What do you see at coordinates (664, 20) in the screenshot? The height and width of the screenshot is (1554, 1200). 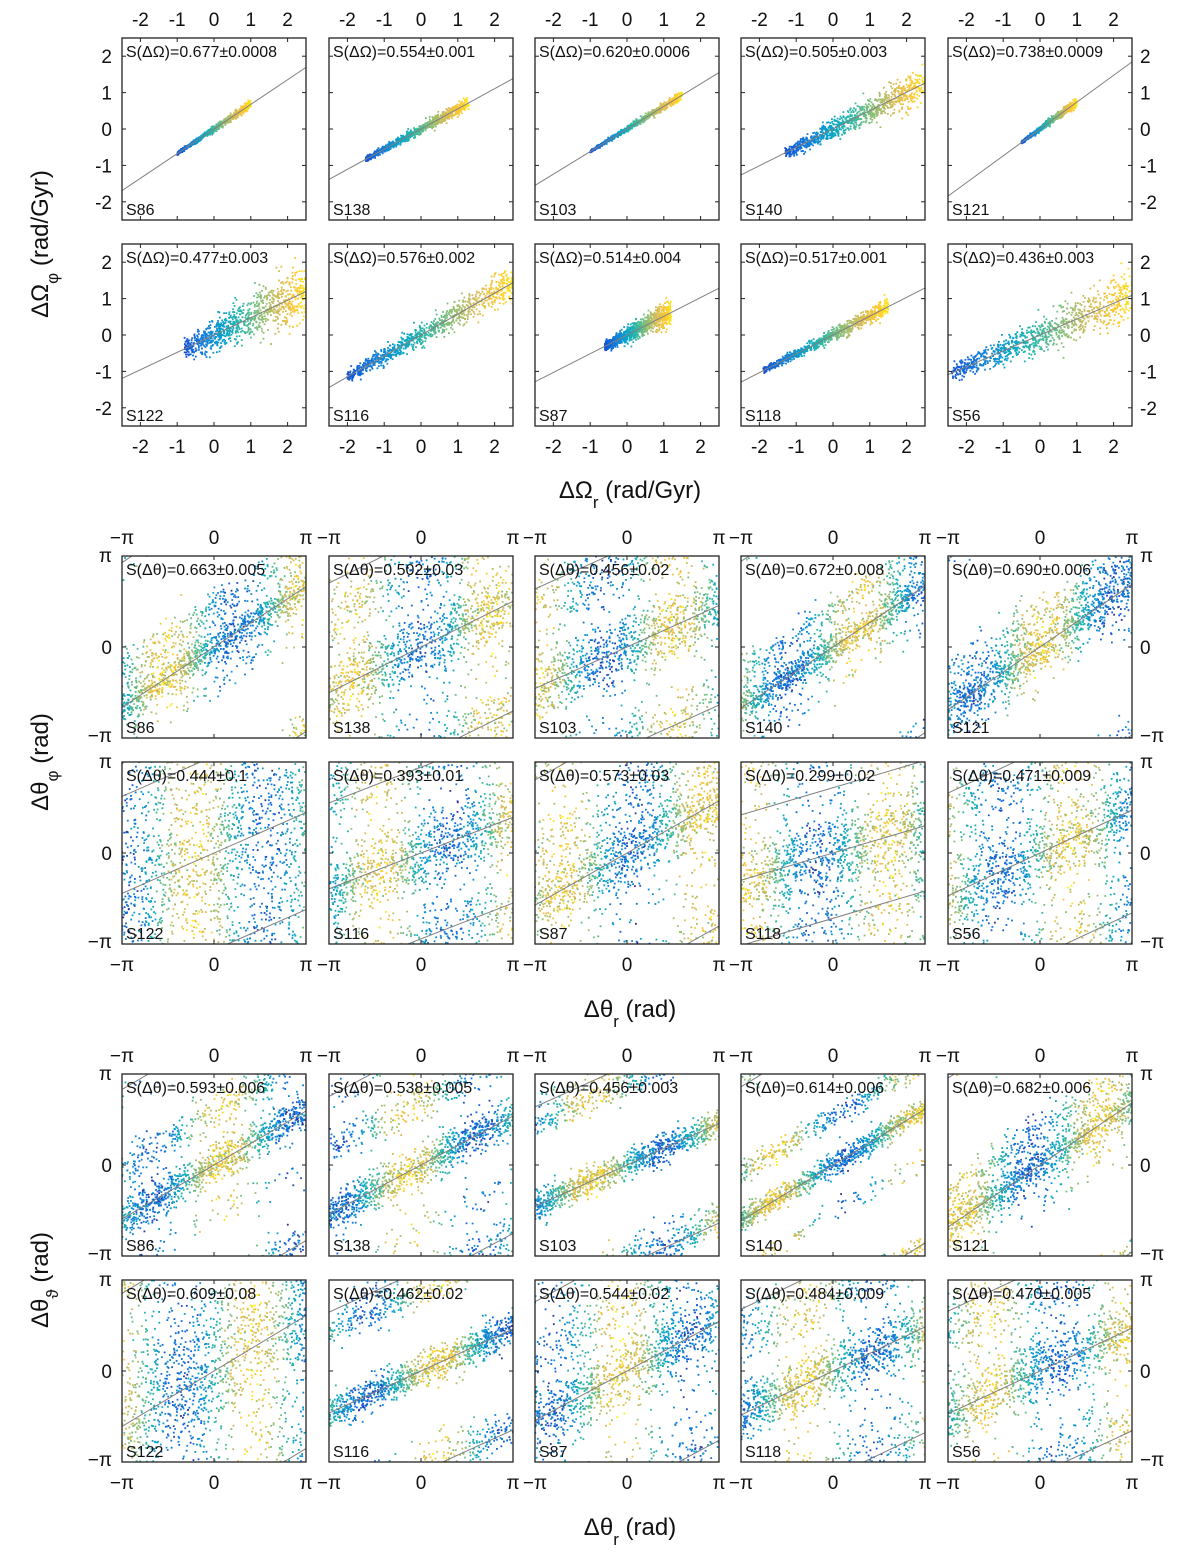 I see `x-tick-label: 1` at bounding box center [664, 20].